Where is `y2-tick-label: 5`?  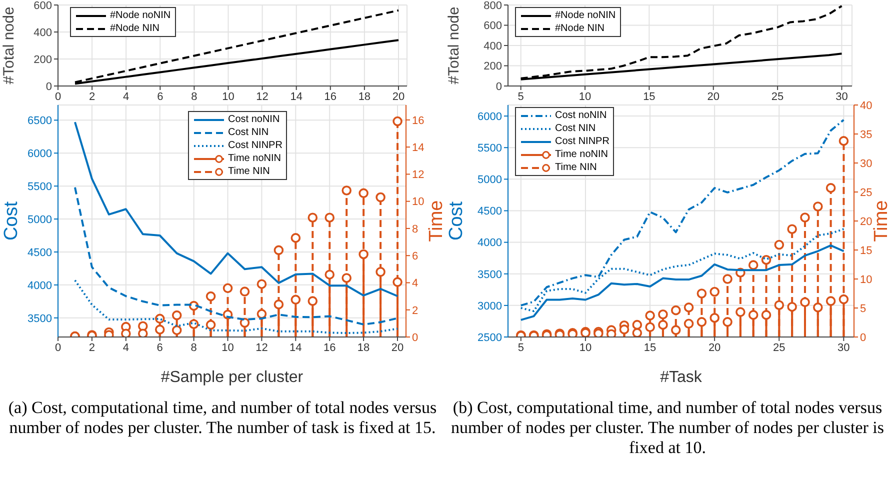 y2-tick-label: 5 is located at coordinates (863, 308).